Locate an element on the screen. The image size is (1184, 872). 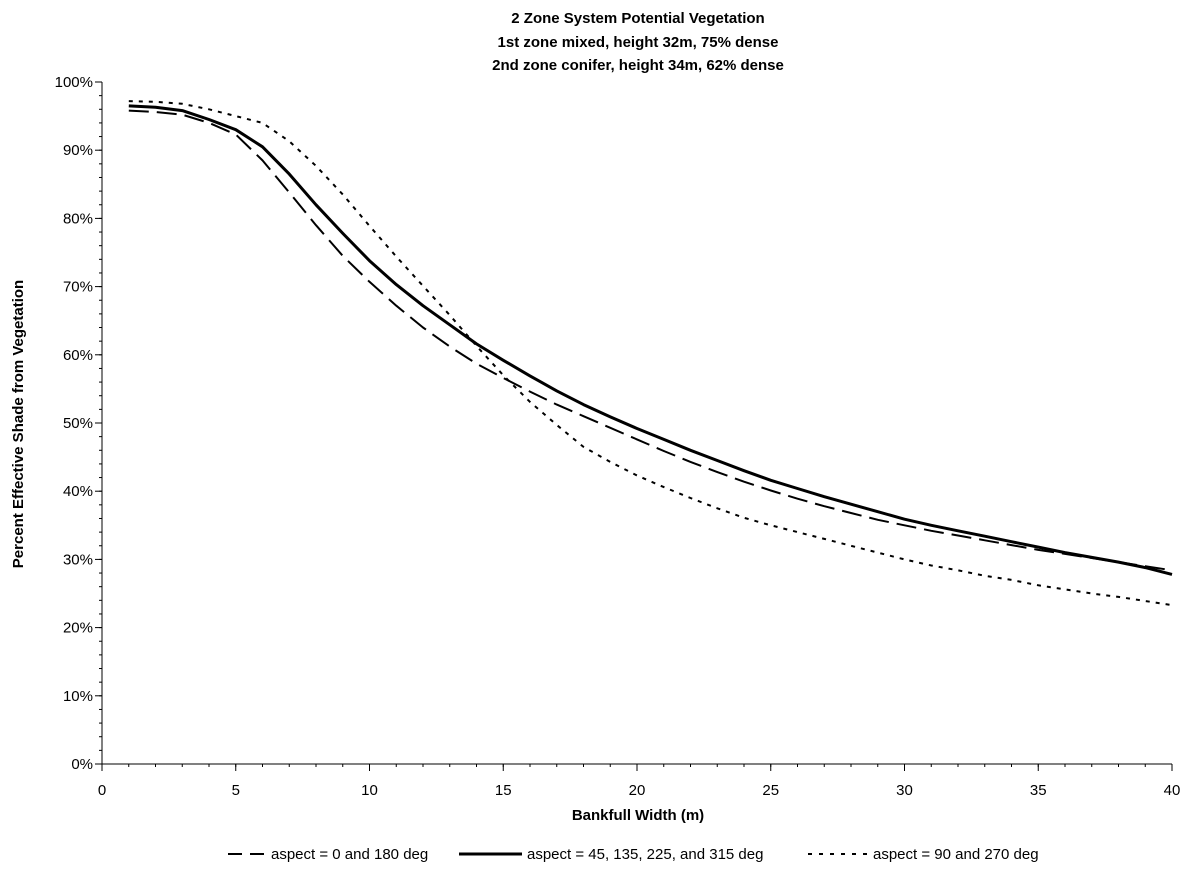
x-tick-label: 15 is located at coordinates (503, 790).